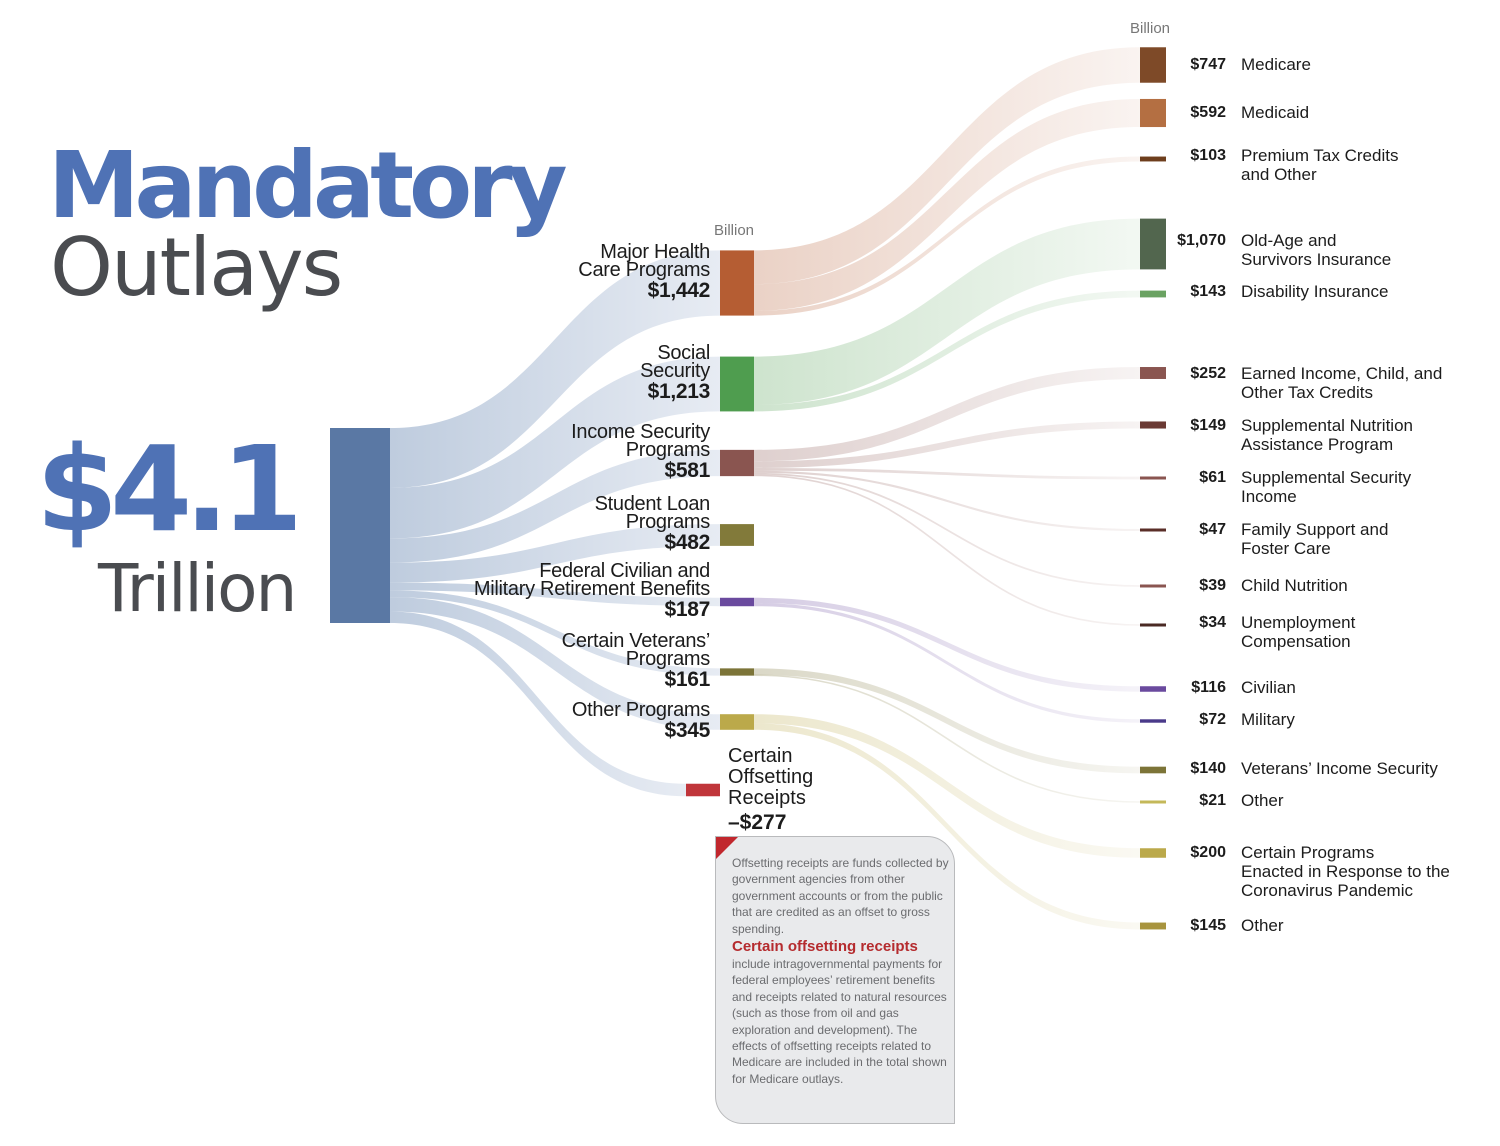 This screenshot has width=1500, height=1146. What do you see at coordinates (1208, 687) in the screenshot?
I see `subcategory-value: $116` at bounding box center [1208, 687].